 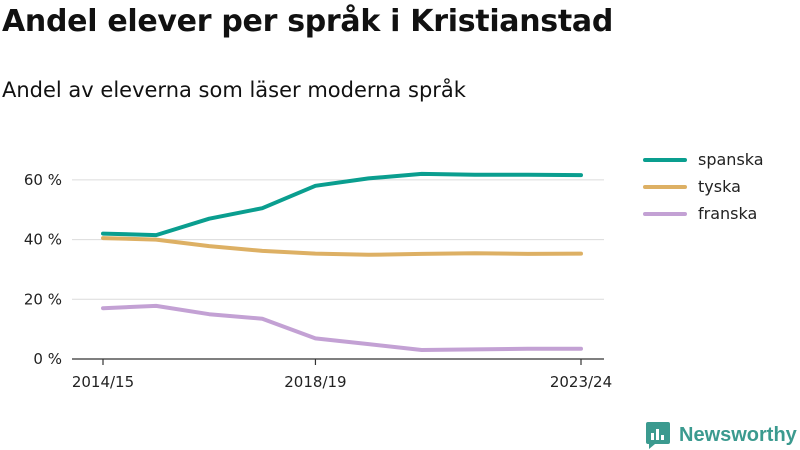 I want to click on brand-name: Newsworthy, so click(x=738, y=434).